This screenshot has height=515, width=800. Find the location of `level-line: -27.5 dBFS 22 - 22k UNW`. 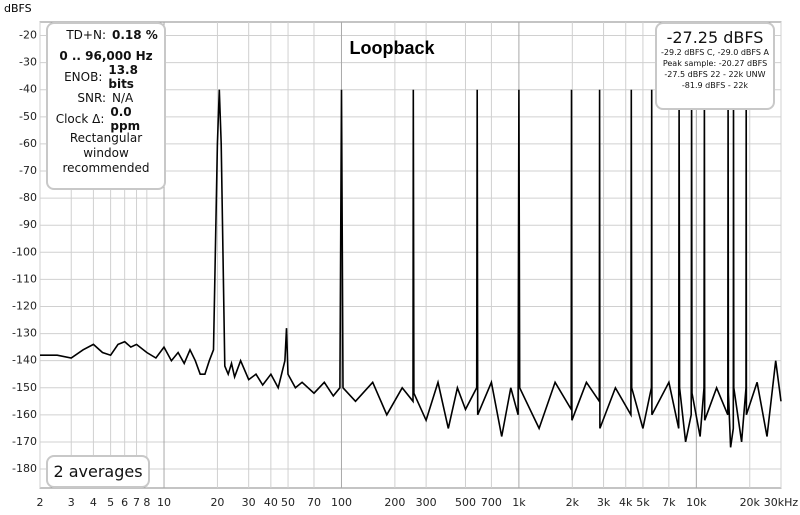

level-line: -27.5 dBFS 22 - 22k UNW is located at coordinates (715, 74).